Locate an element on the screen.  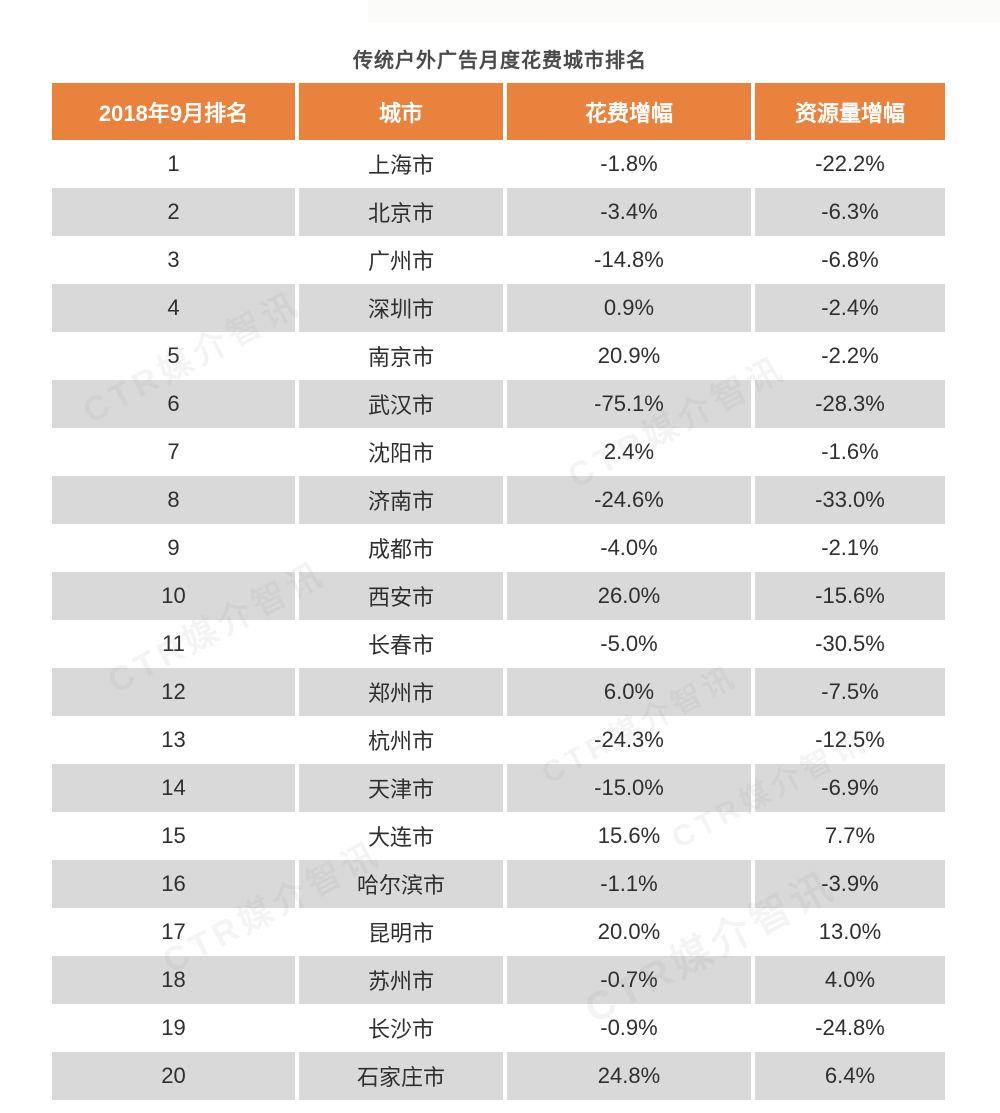
resource-change-cell: -2.4% is located at coordinates (848, 308).